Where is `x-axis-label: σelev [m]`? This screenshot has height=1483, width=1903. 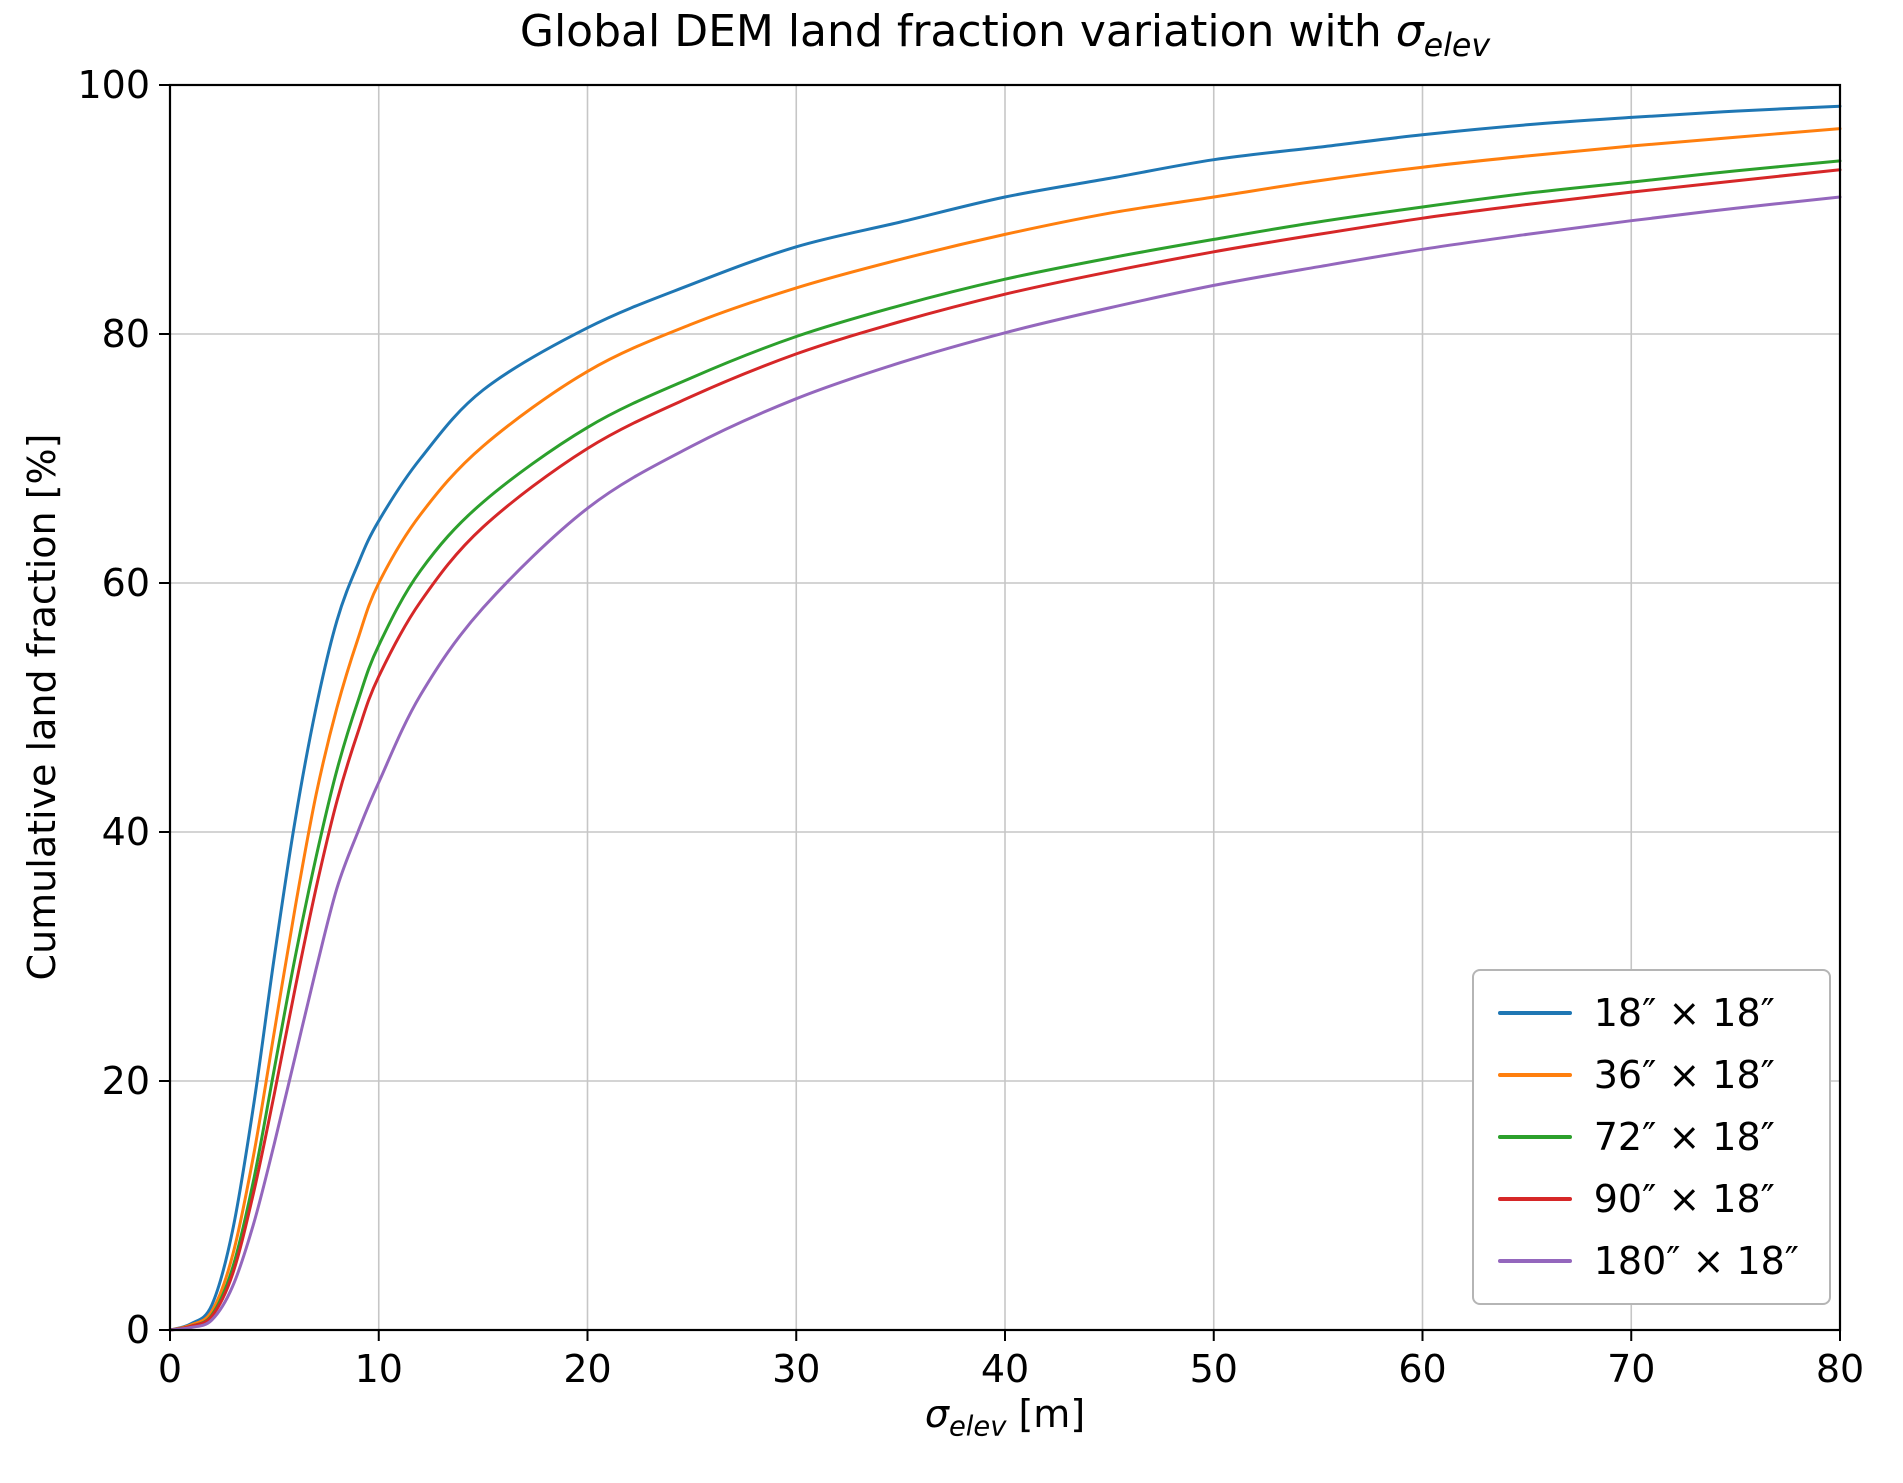
x-axis-label: σelev [m] is located at coordinates (1005, 1417).